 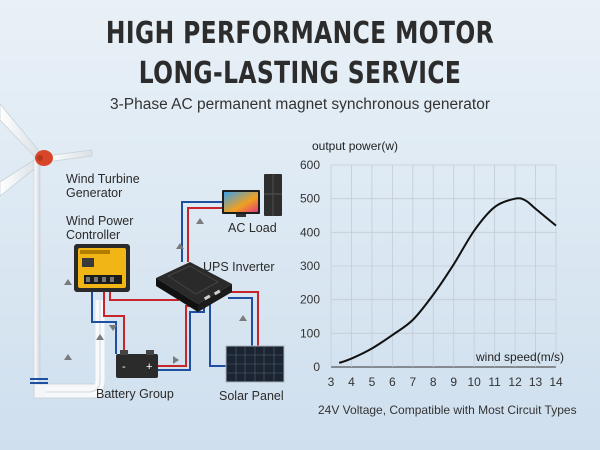 What do you see at coordinates (453, 382) in the screenshot?
I see `x-tick-label: 9` at bounding box center [453, 382].